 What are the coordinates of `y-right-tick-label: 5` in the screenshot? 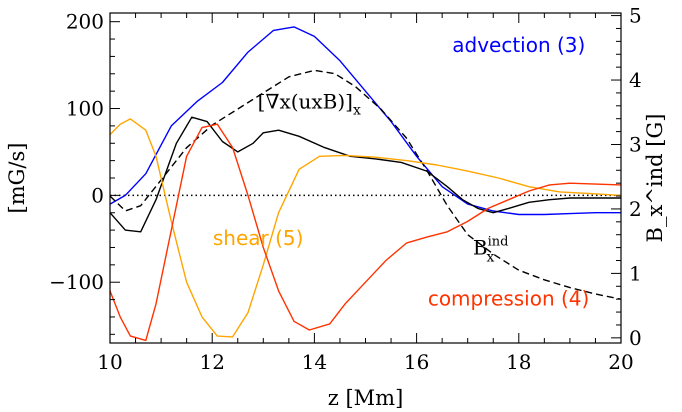 It's located at (635, 16).